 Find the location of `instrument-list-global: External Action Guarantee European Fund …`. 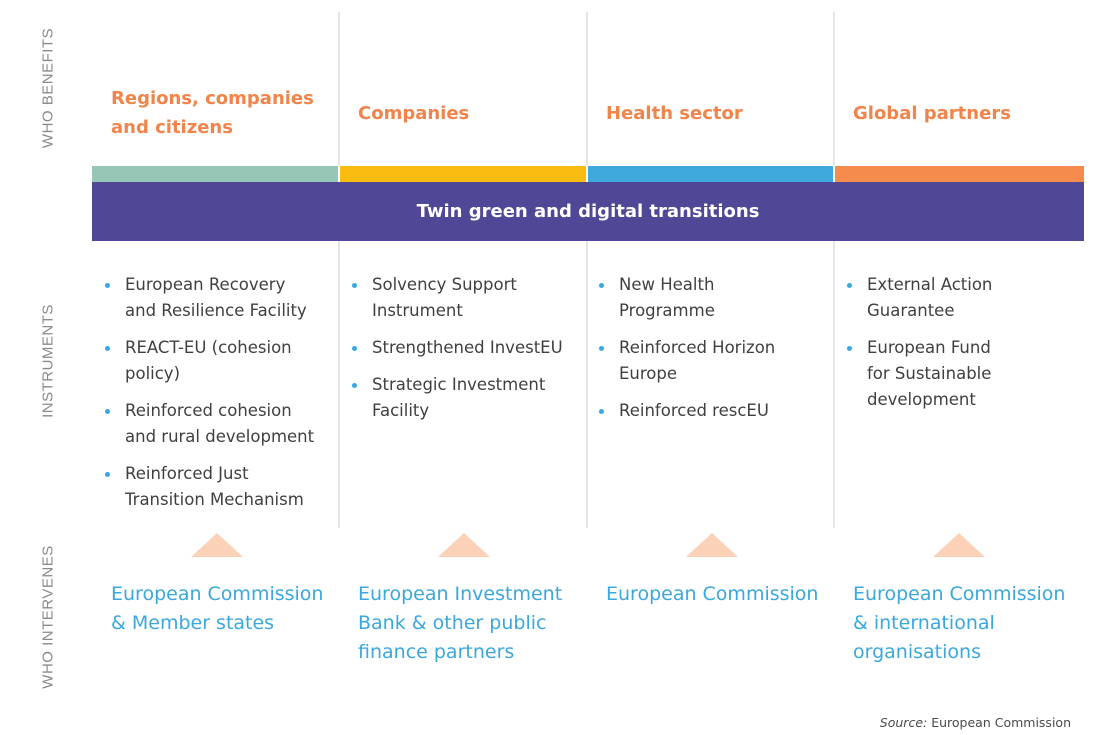

instrument-list-global: External Action Guarantee European Fund … is located at coordinates (963, 348).